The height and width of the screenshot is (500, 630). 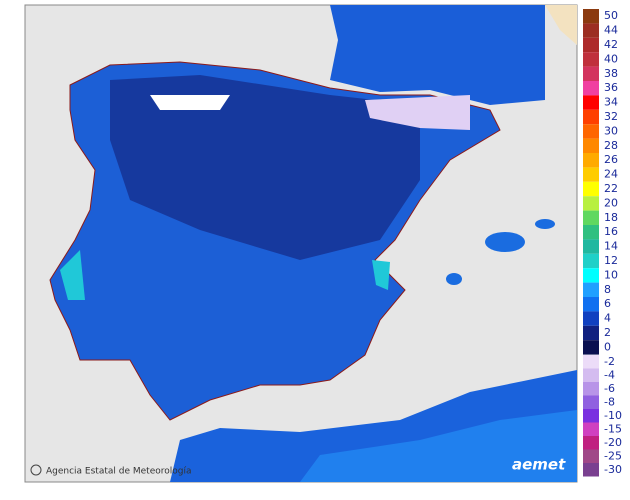 What do you see at coordinates (611, 246) in the screenshot?
I see `legend-label: 14` at bounding box center [611, 246].